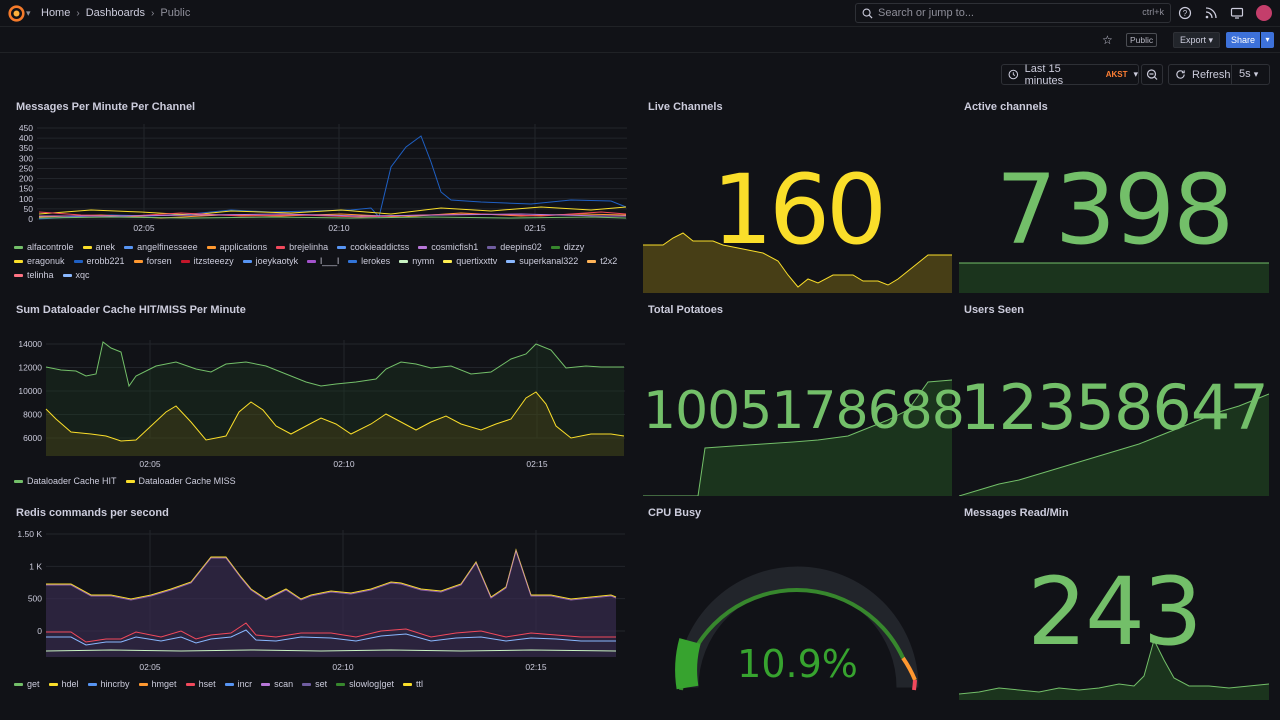 The width and height of the screenshot is (1280, 720). I want to click on legend-item: slowlog|get, so click(365, 684).